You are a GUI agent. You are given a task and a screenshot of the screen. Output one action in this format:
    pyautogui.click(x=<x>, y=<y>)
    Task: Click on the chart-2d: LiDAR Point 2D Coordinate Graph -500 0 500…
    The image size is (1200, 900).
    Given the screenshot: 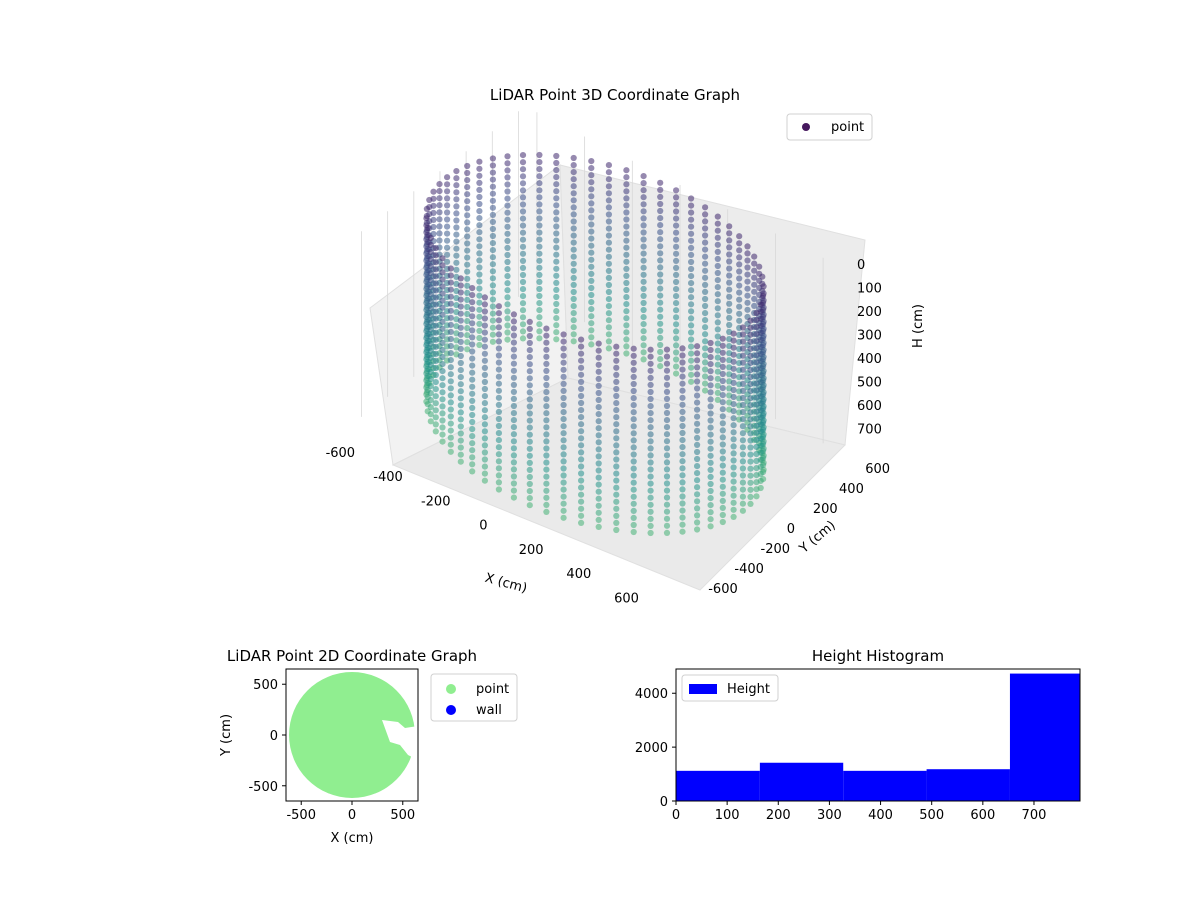 What is the action you would take?
    pyautogui.click(x=368, y=746)
    